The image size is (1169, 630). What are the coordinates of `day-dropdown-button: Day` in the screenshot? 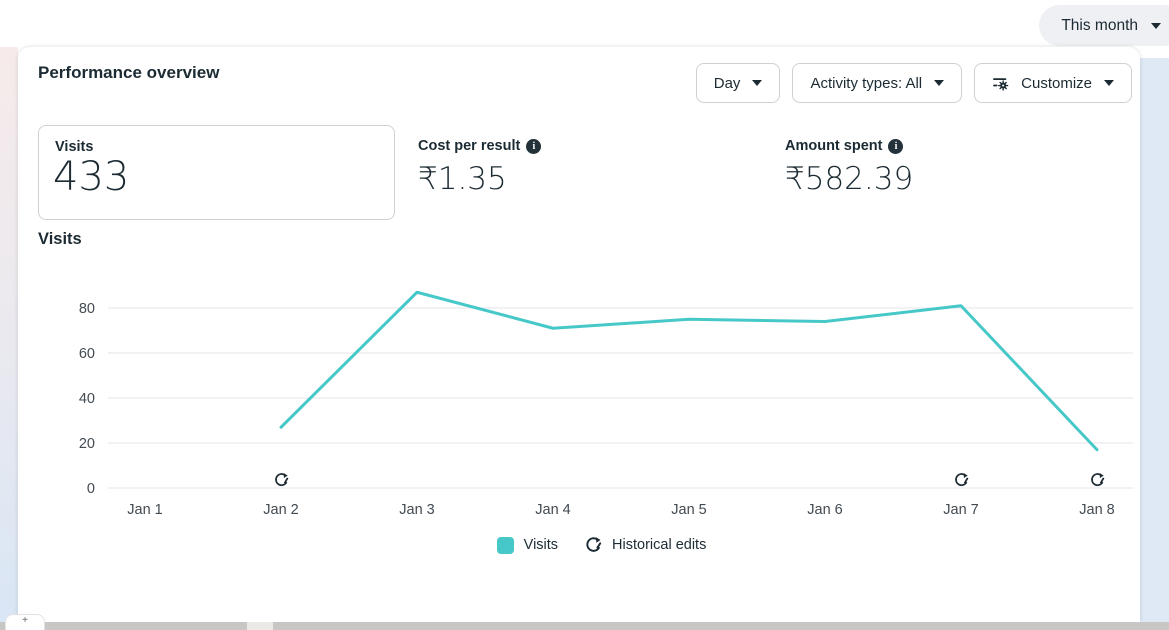 It's located at (738, 83).